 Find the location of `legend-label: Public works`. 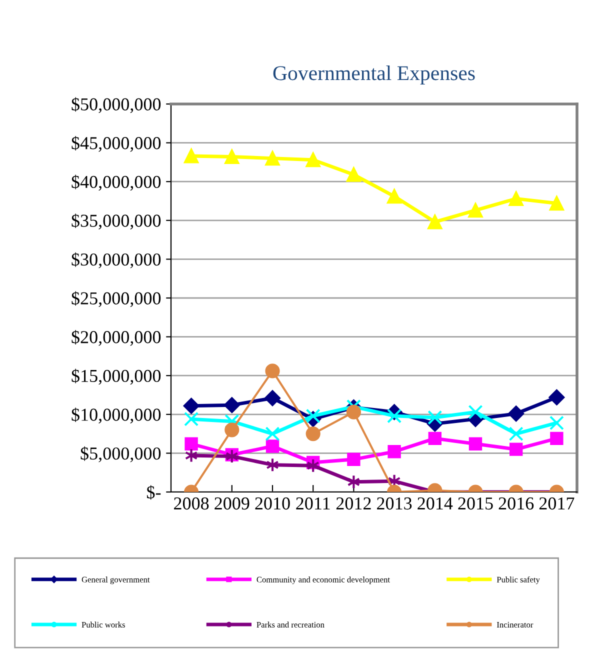

legend-label: Public works is located at coordinates (103, 625).